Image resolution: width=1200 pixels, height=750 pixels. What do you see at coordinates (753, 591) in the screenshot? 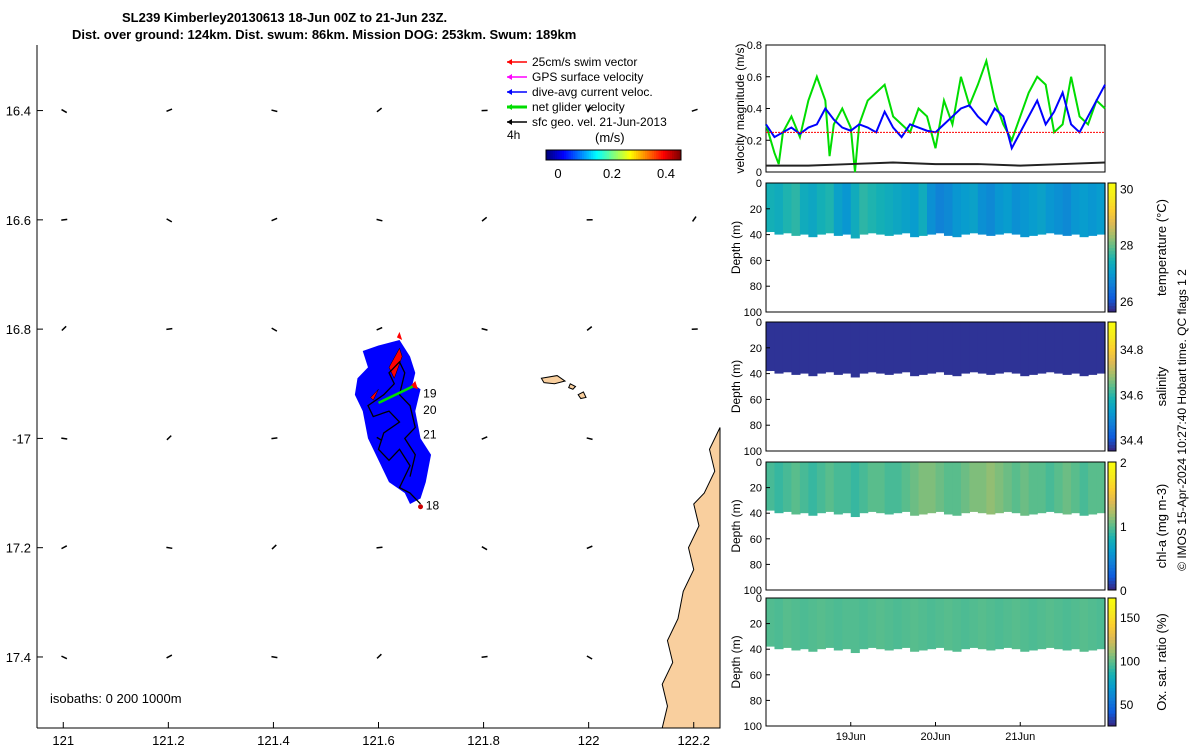
I see `section-y-tick-label: 100` at bounding box center [753, 591].